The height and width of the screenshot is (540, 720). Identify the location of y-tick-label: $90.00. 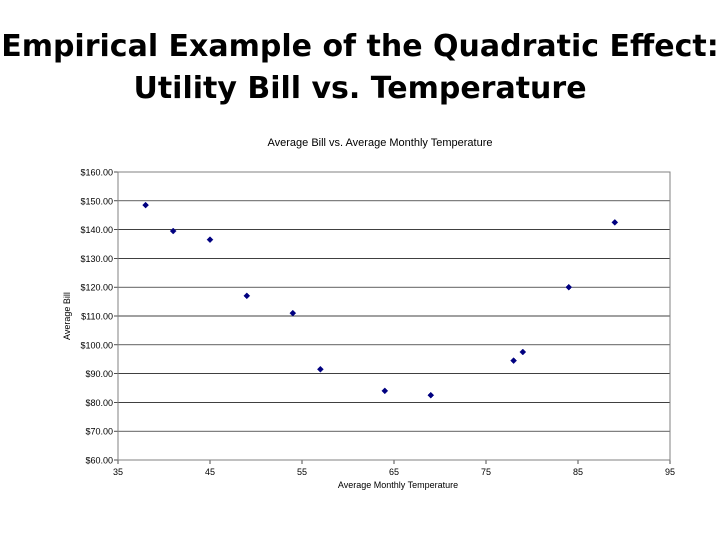
(99, 374).